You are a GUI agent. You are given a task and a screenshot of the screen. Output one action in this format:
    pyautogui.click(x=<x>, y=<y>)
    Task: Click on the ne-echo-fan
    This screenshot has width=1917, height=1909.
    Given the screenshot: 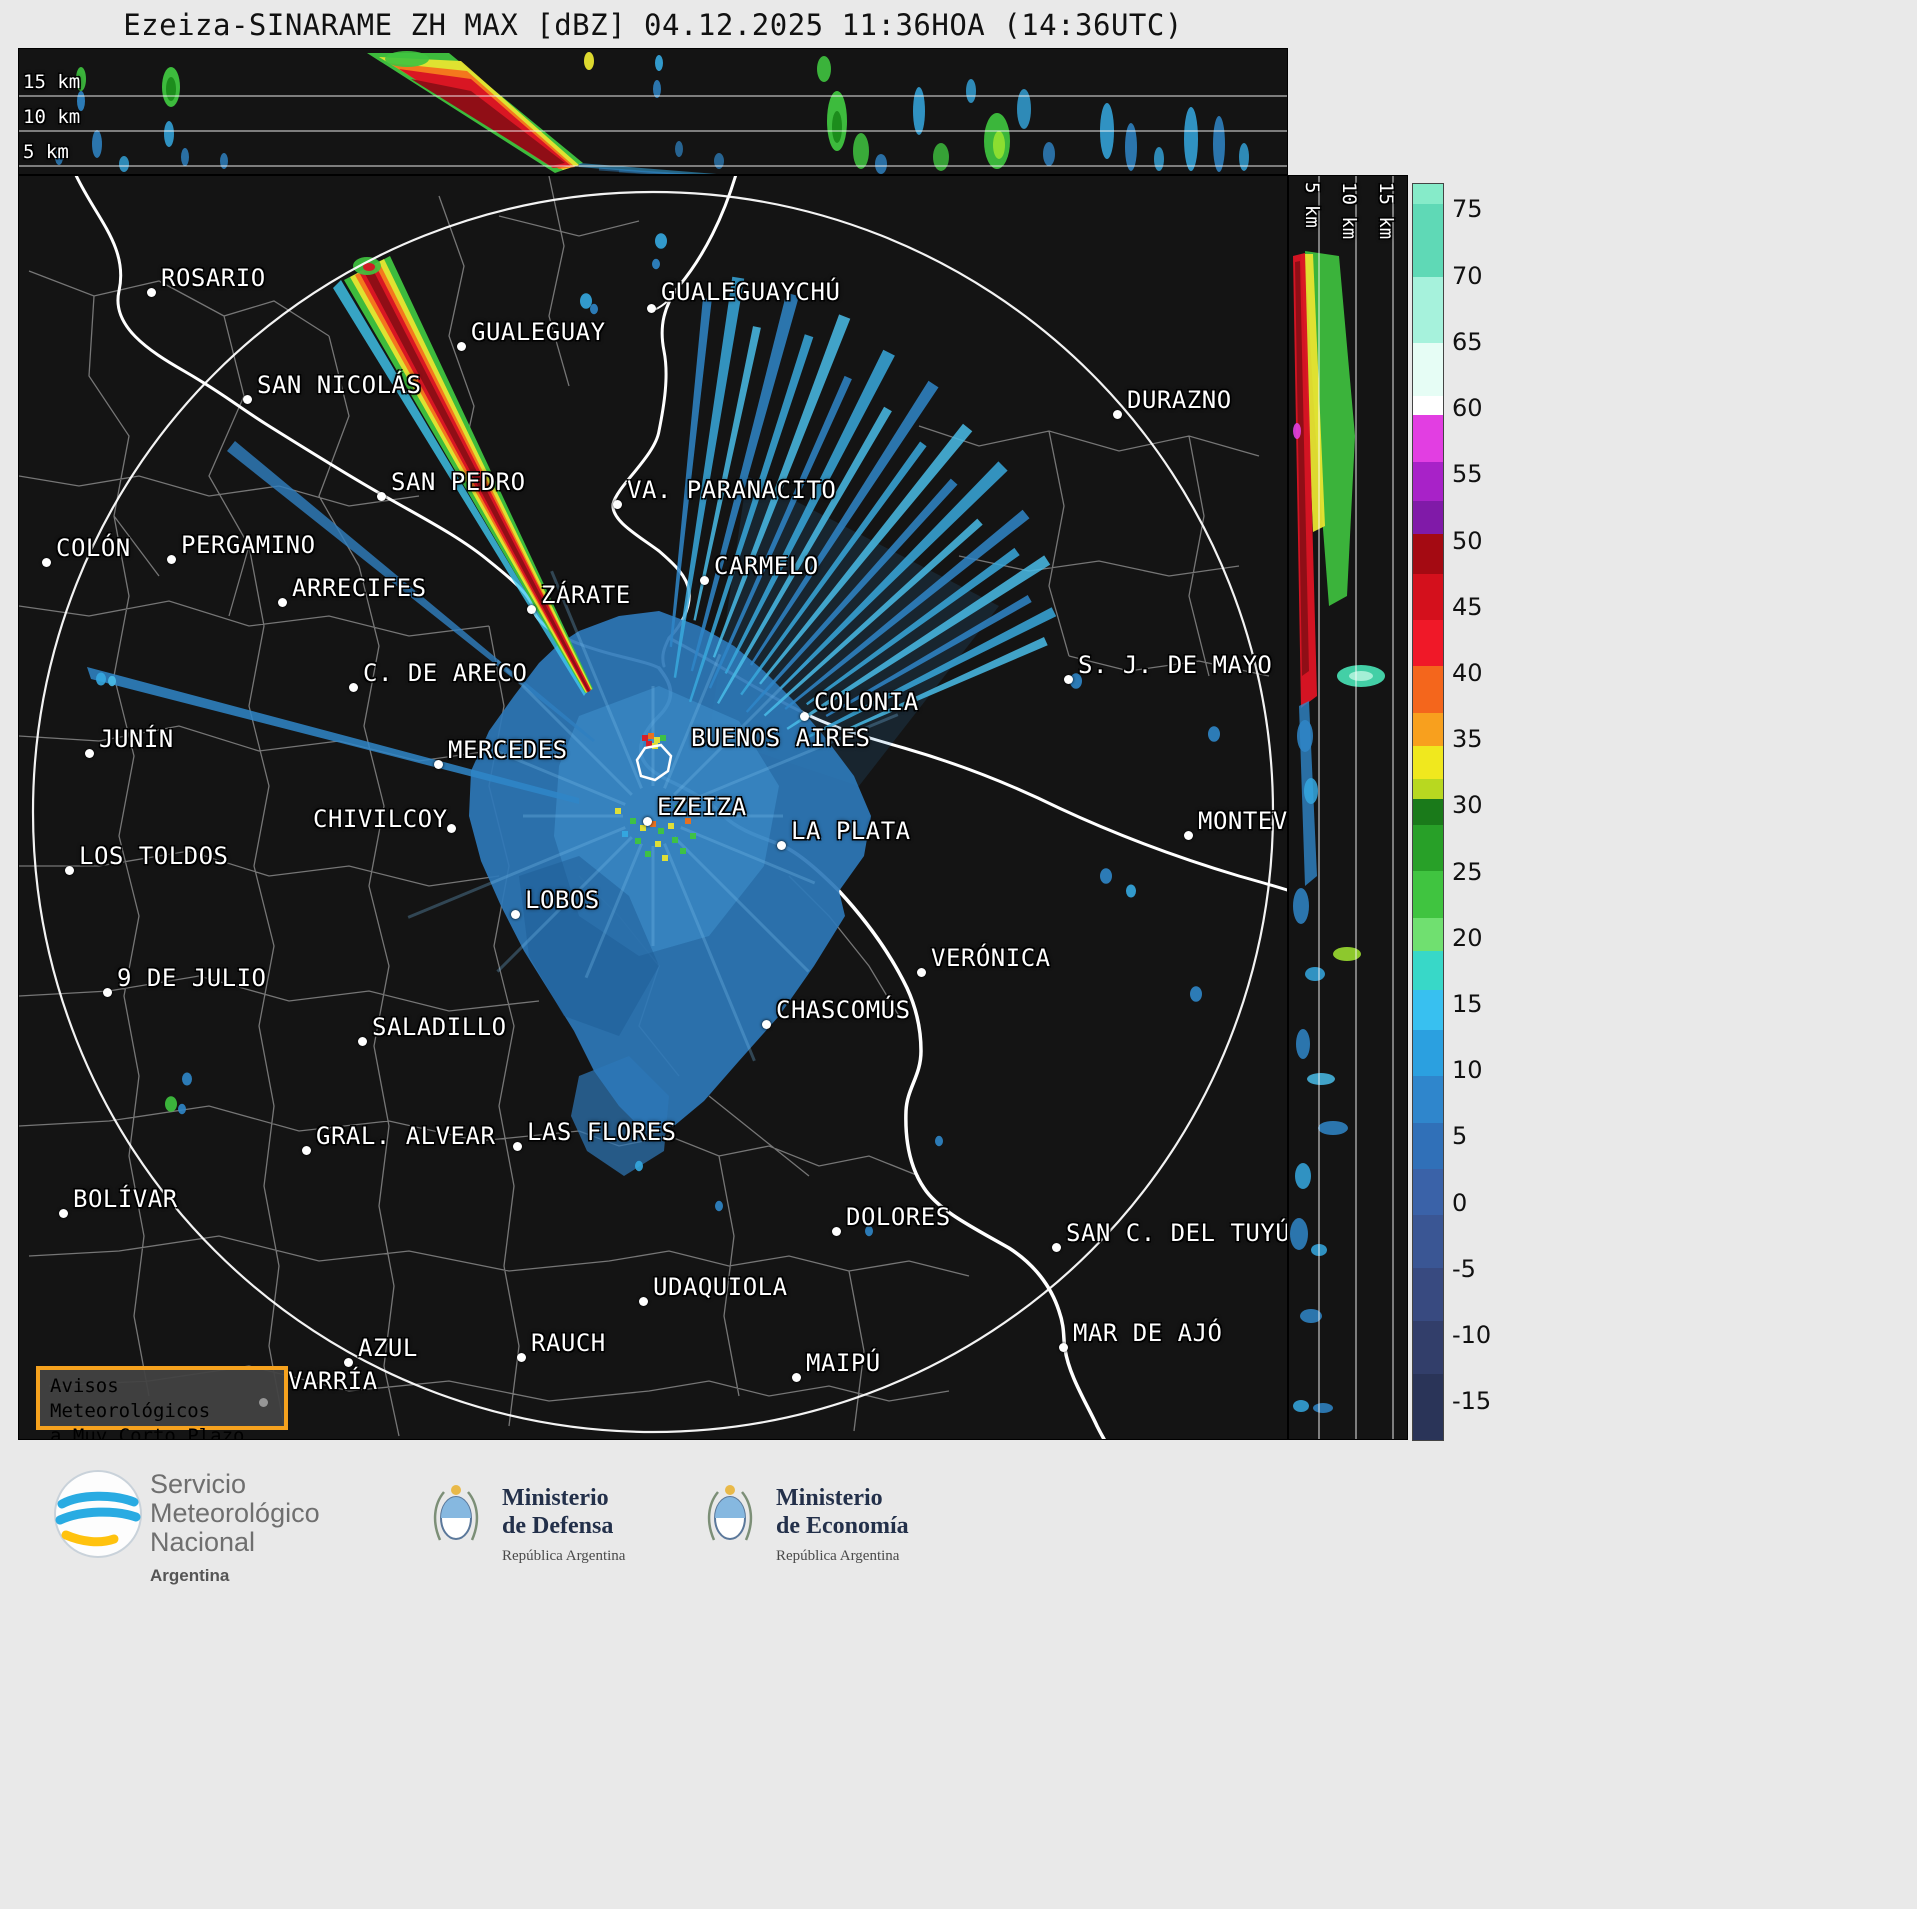 What is the action you would take?
    pyautogui.click(x=863, y=508)
    